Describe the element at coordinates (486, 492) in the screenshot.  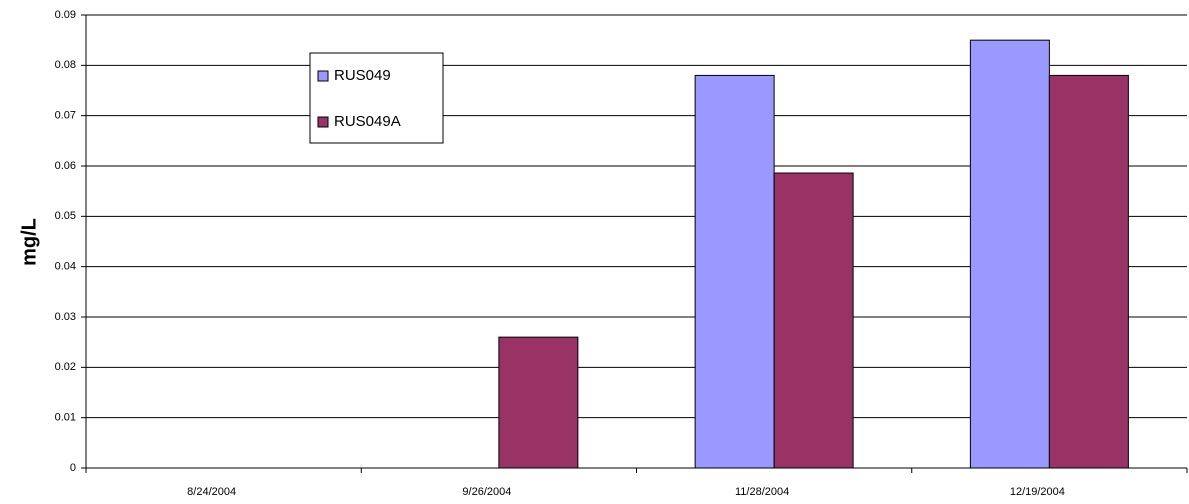
I see `x-tick-label: 9/26/2004` at that location.